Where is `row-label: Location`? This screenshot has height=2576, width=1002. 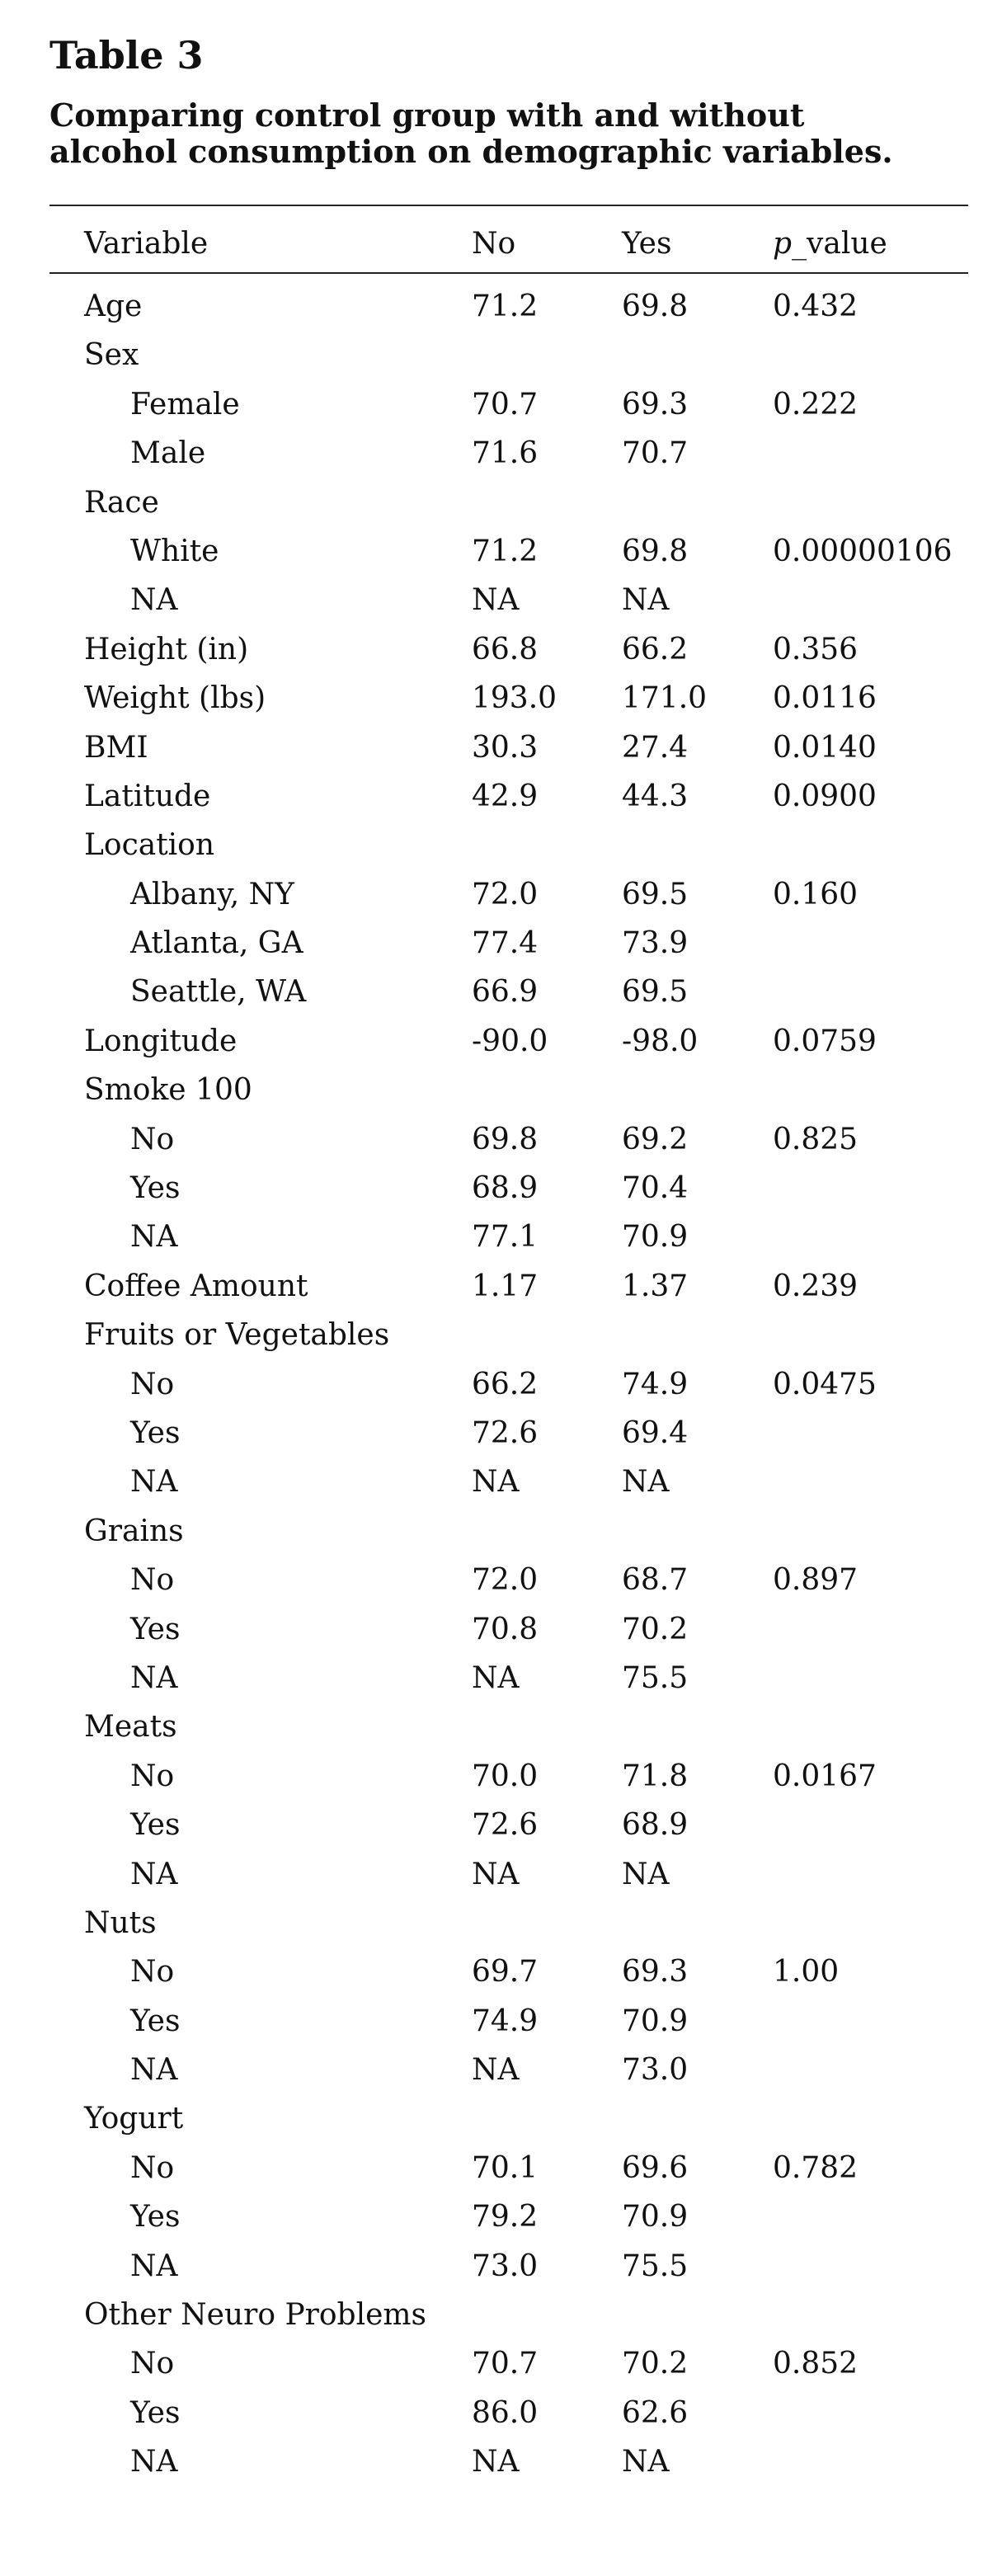
row-label: Location is located at coordinates (149, 845).